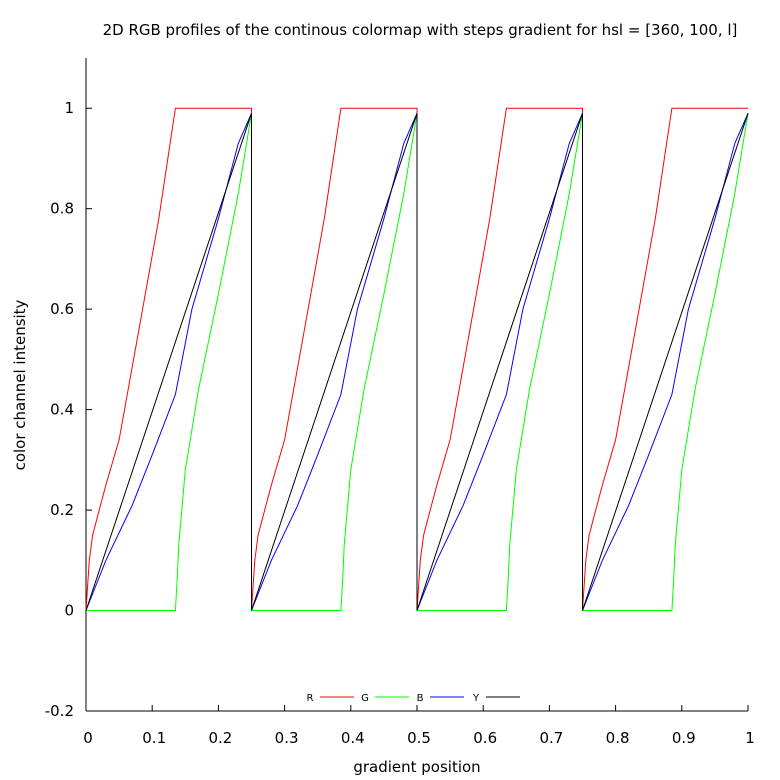  Describe the element at coordinates (485, 738) in the screenshot. I see `x-tick-label: 0.6` at that location.